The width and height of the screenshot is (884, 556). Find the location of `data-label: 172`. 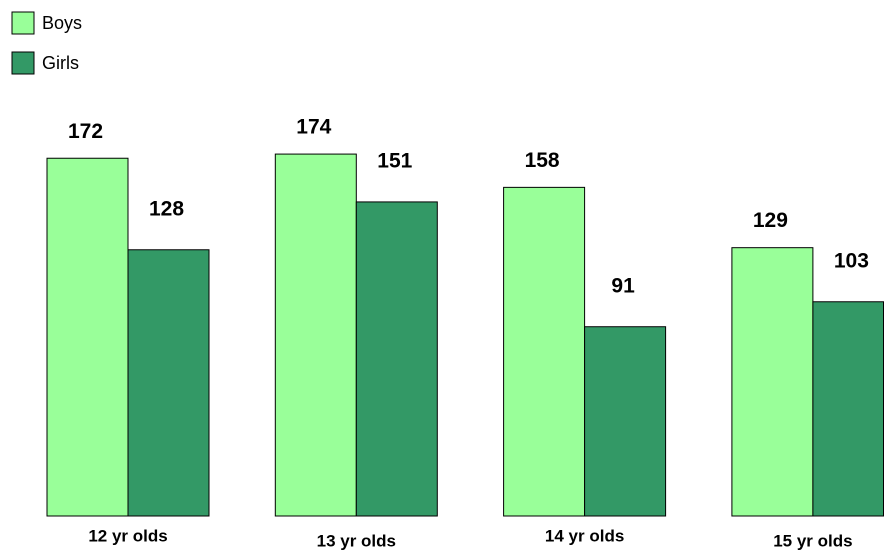

data-label: 172 is located at coordinates (85, 131).